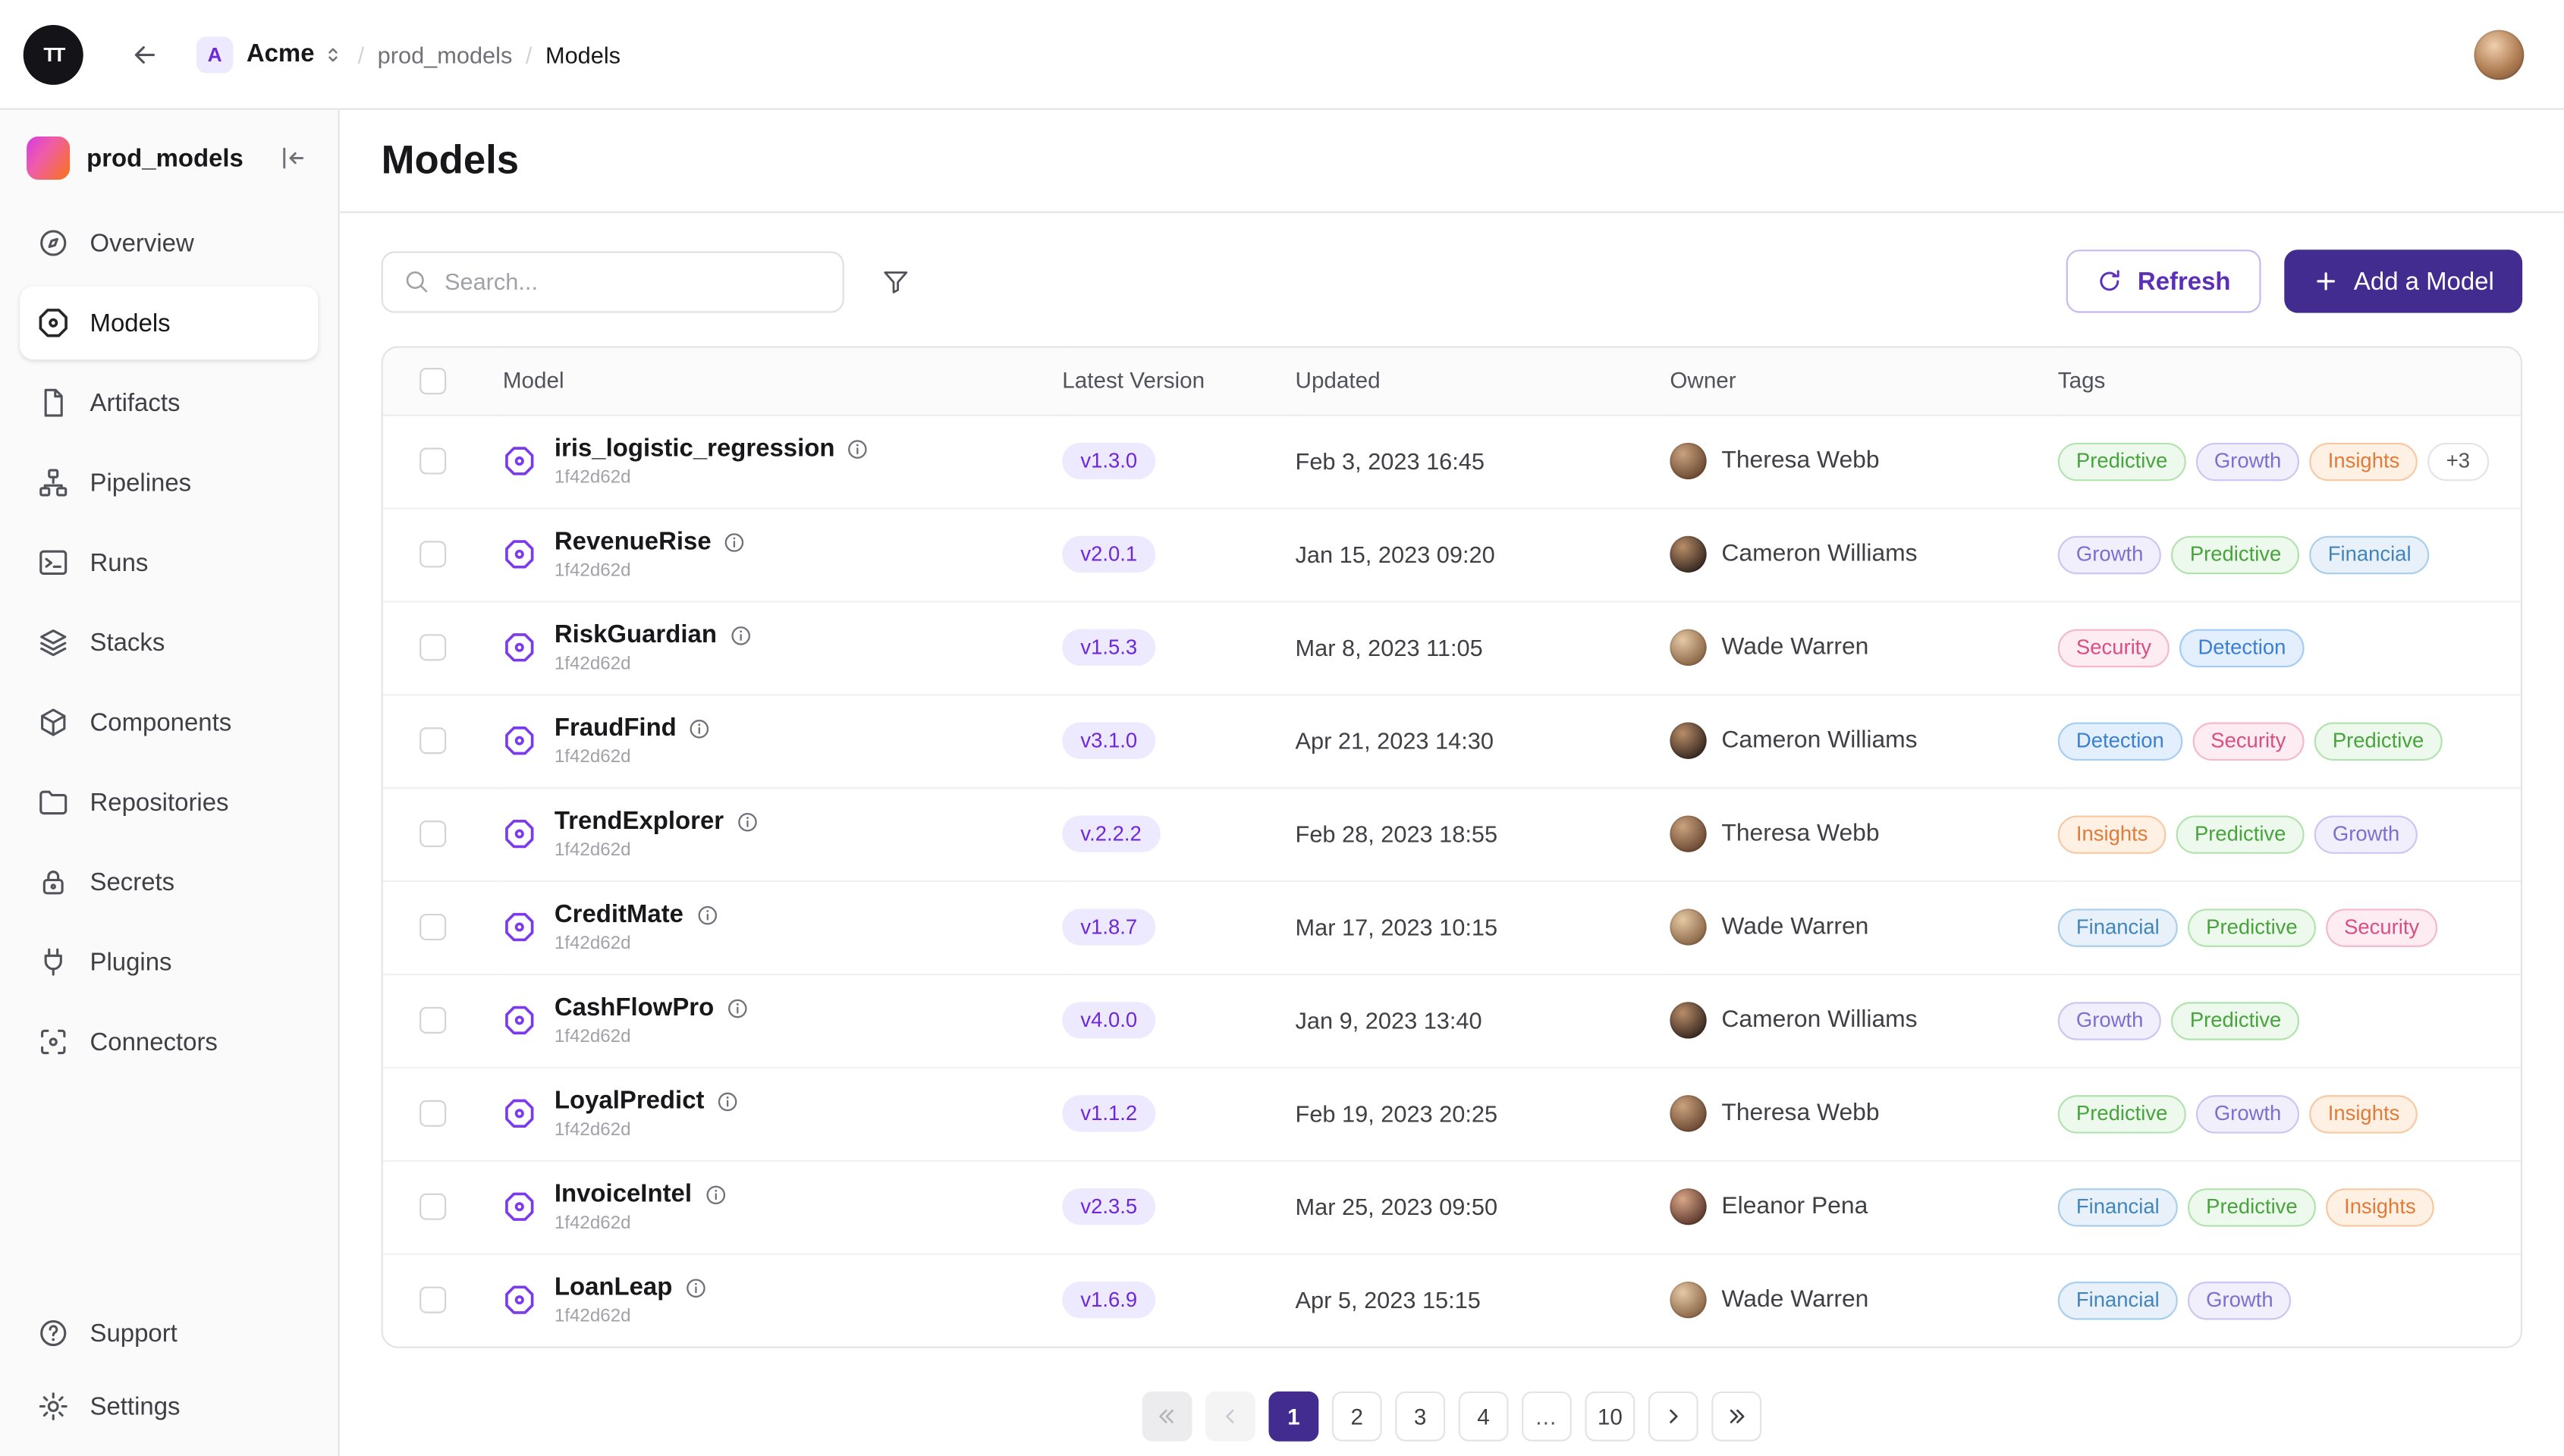 Image resolution: width=2564 pixels, height=1456 pixels. Describe the element at coordinates (636, 634) in the screenshot. I see `model-name-link: RiskGuardian` at that location.